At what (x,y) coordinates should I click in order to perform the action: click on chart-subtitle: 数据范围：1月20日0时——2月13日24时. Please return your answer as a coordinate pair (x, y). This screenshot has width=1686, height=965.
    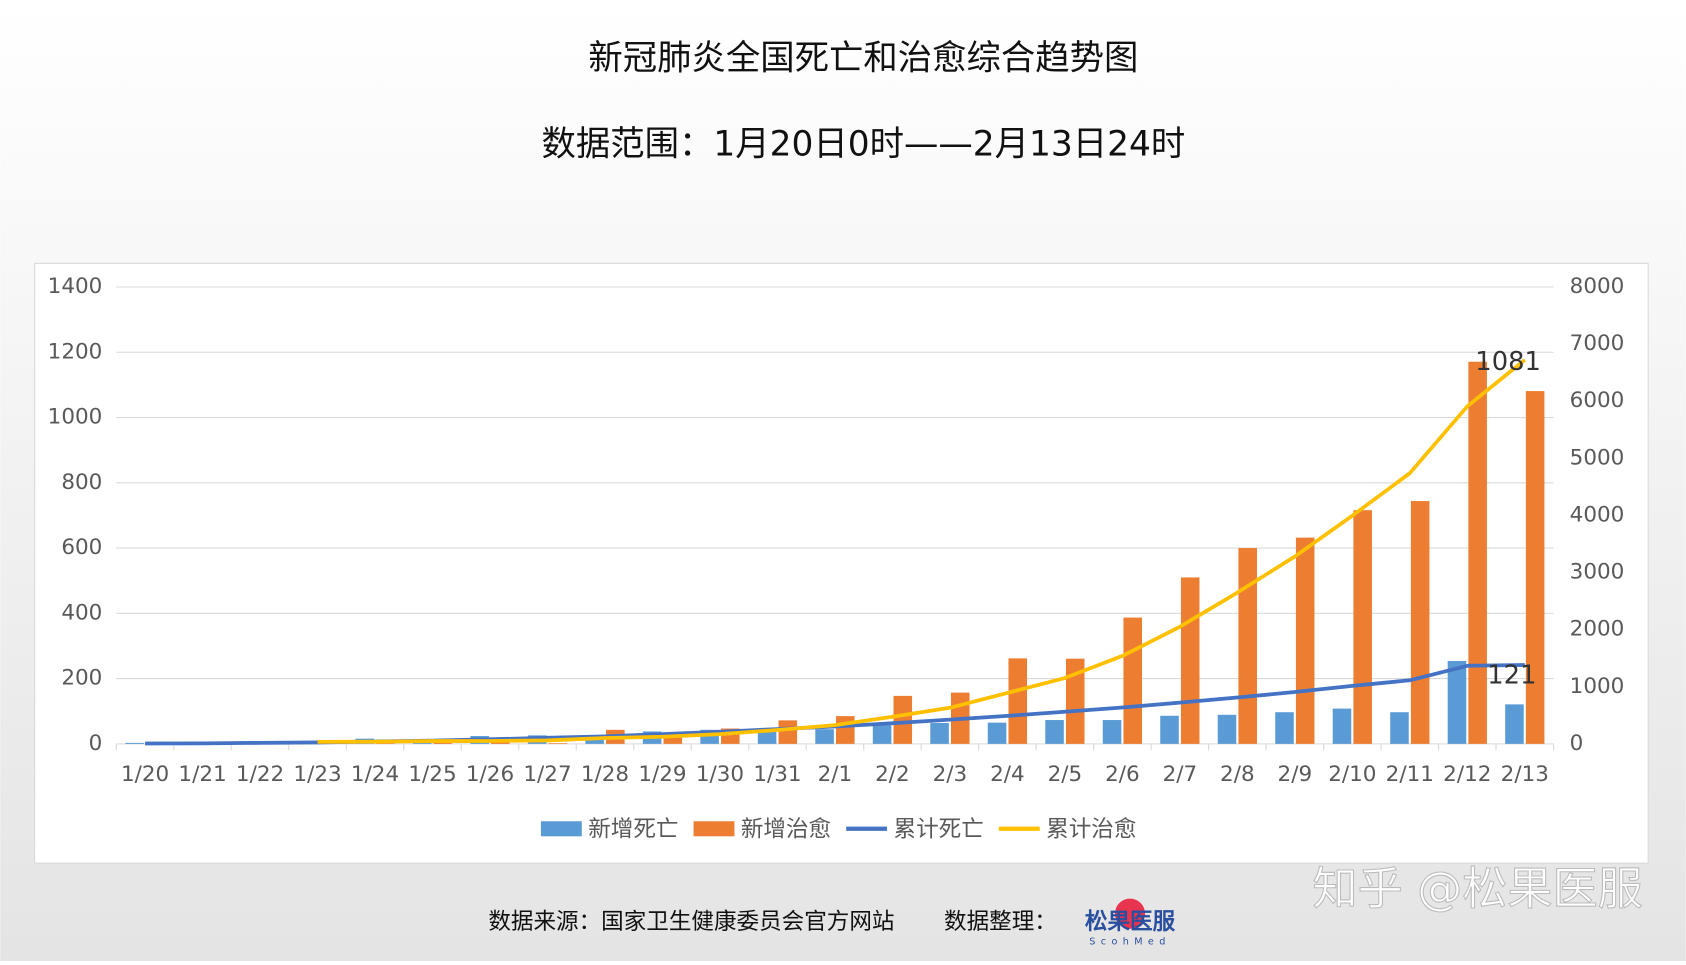
    Looking at the image, I should click on (864, 145).